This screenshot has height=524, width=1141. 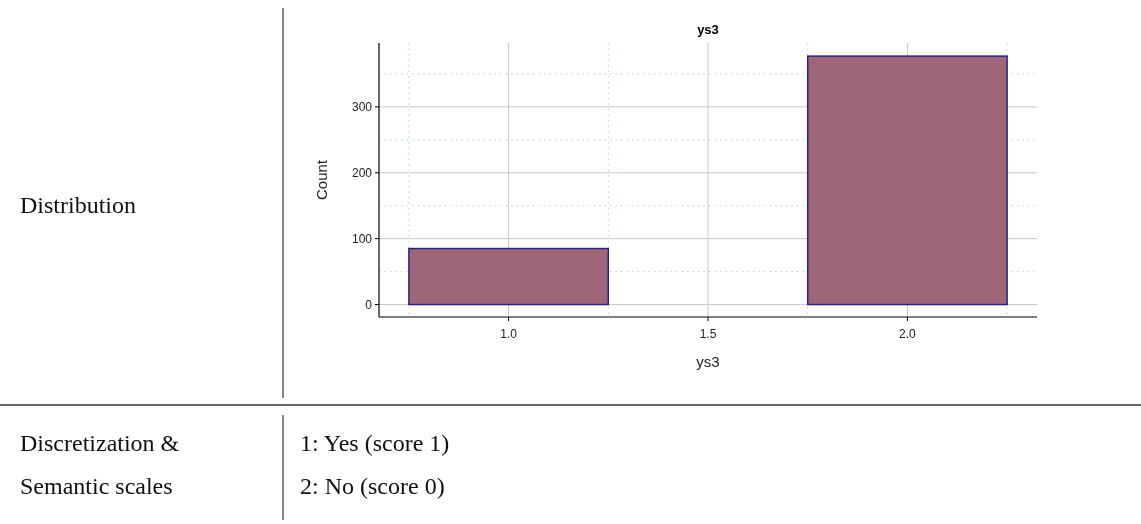 What do you see at coordinates (509, 334) in the screenshot?
I see `x-tick-label: 1.0` at bounding box center [509, 334].